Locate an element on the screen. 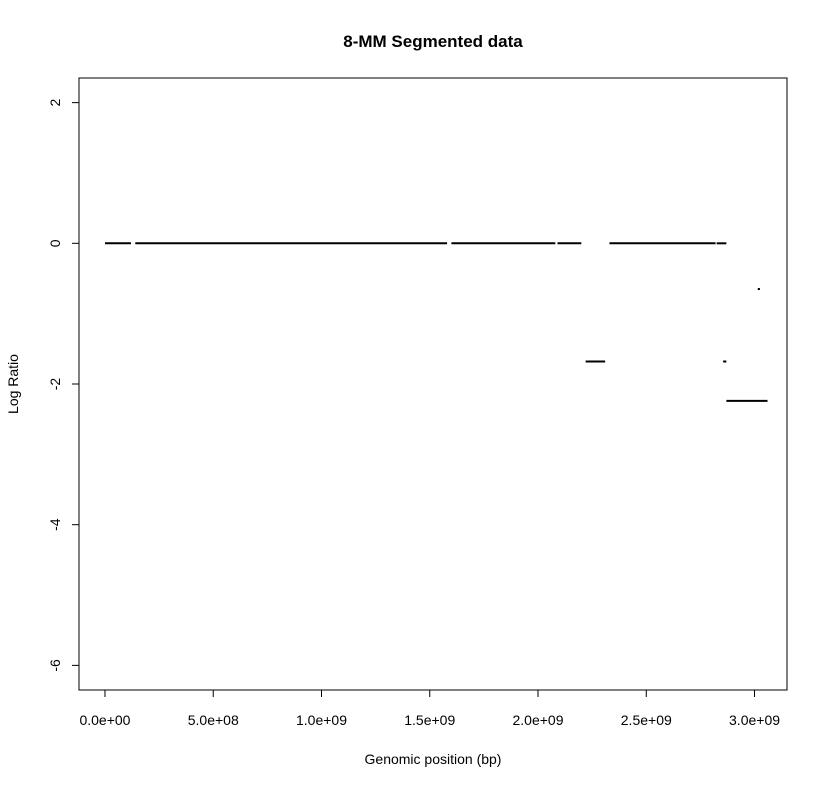  y-tick-label: 2 is located at coordinates (55, 103).